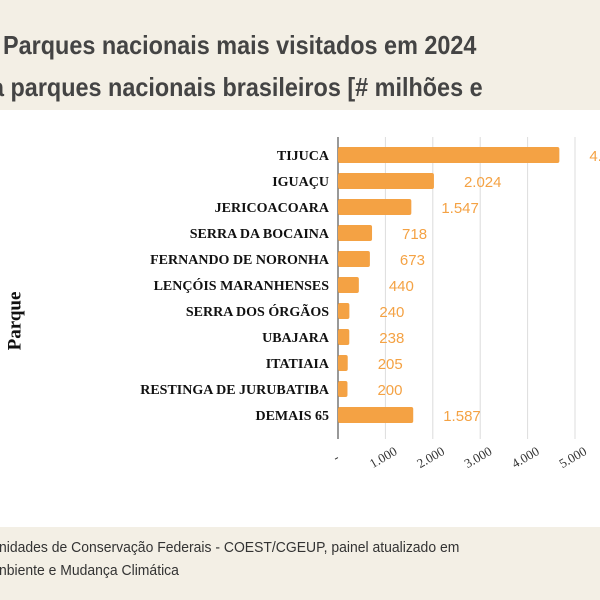 The height and width of the screenshot is (600, 600). I want to click on value-label: 718, so click(414, 234).